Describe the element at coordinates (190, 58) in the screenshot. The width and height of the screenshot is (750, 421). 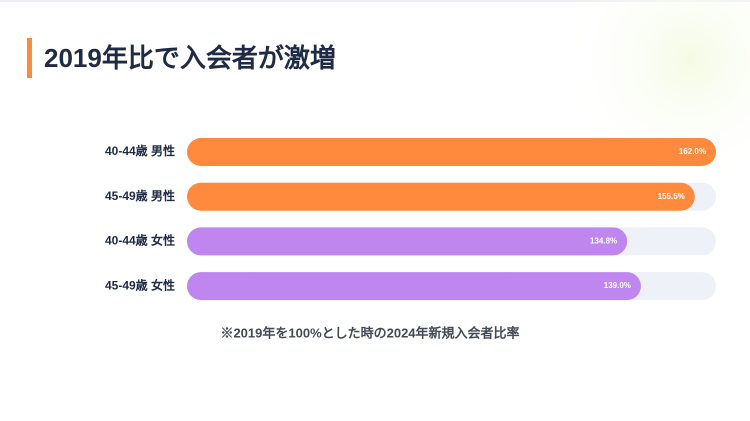
I see `chart-title: 2019年比で入会者が激増` at that location.